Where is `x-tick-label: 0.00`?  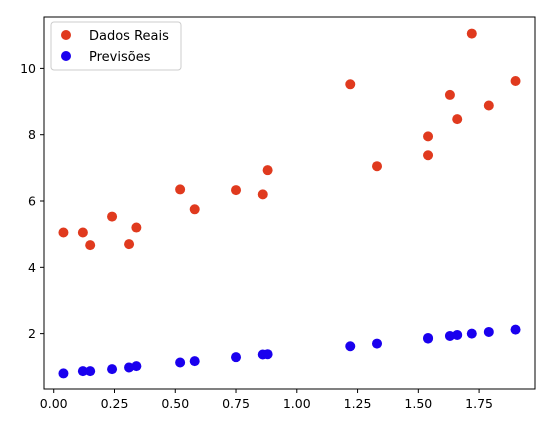
x-tick-label: 0.00 is located at coordinates (54, 403).